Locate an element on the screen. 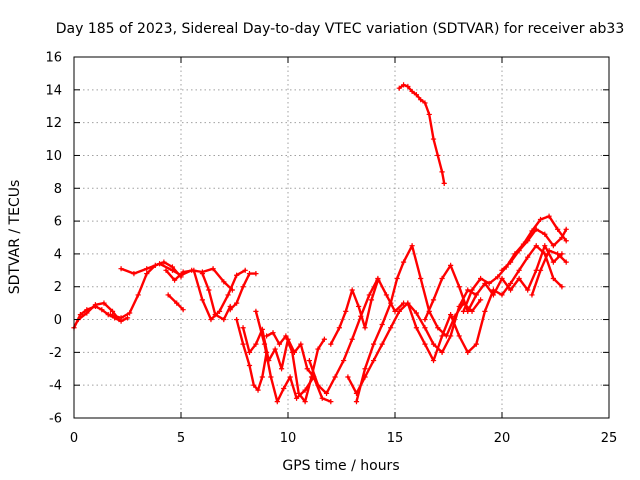 This screenshot has height=480, width=640. series-sat-p is located at coordinates (418, 324).